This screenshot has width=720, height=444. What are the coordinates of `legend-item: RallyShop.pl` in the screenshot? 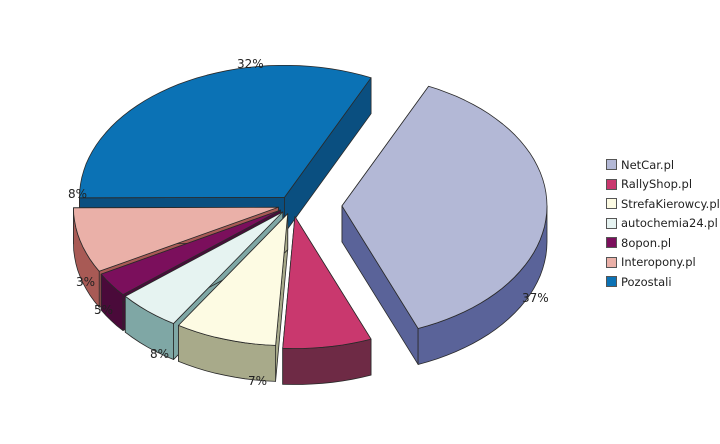 It's located at (663, 185).